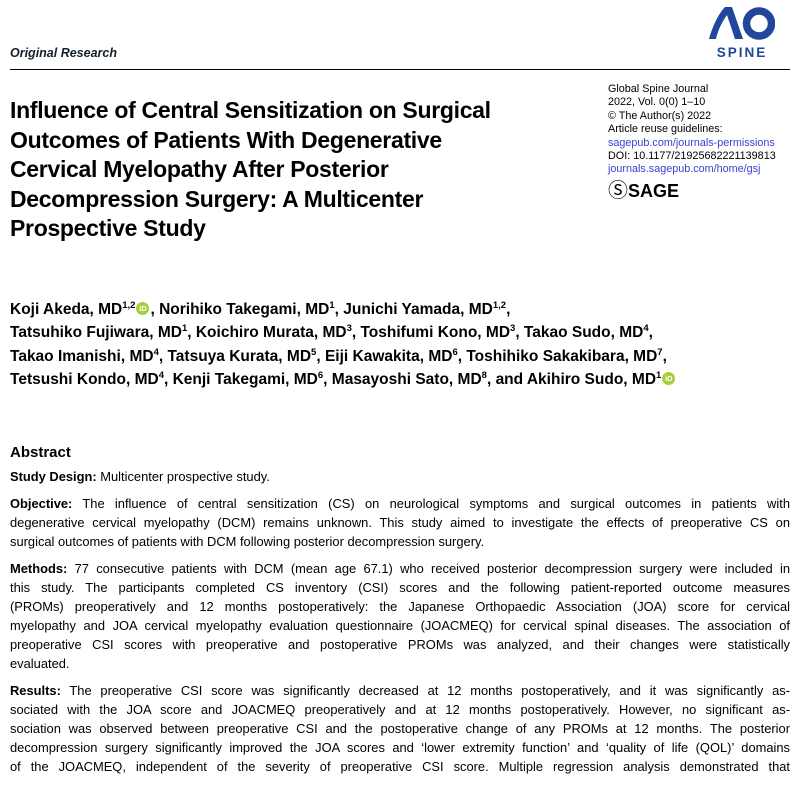 This screenshot has height=785, width=800. I want to click on affiliation-superscript: 7, so click(660, 352).